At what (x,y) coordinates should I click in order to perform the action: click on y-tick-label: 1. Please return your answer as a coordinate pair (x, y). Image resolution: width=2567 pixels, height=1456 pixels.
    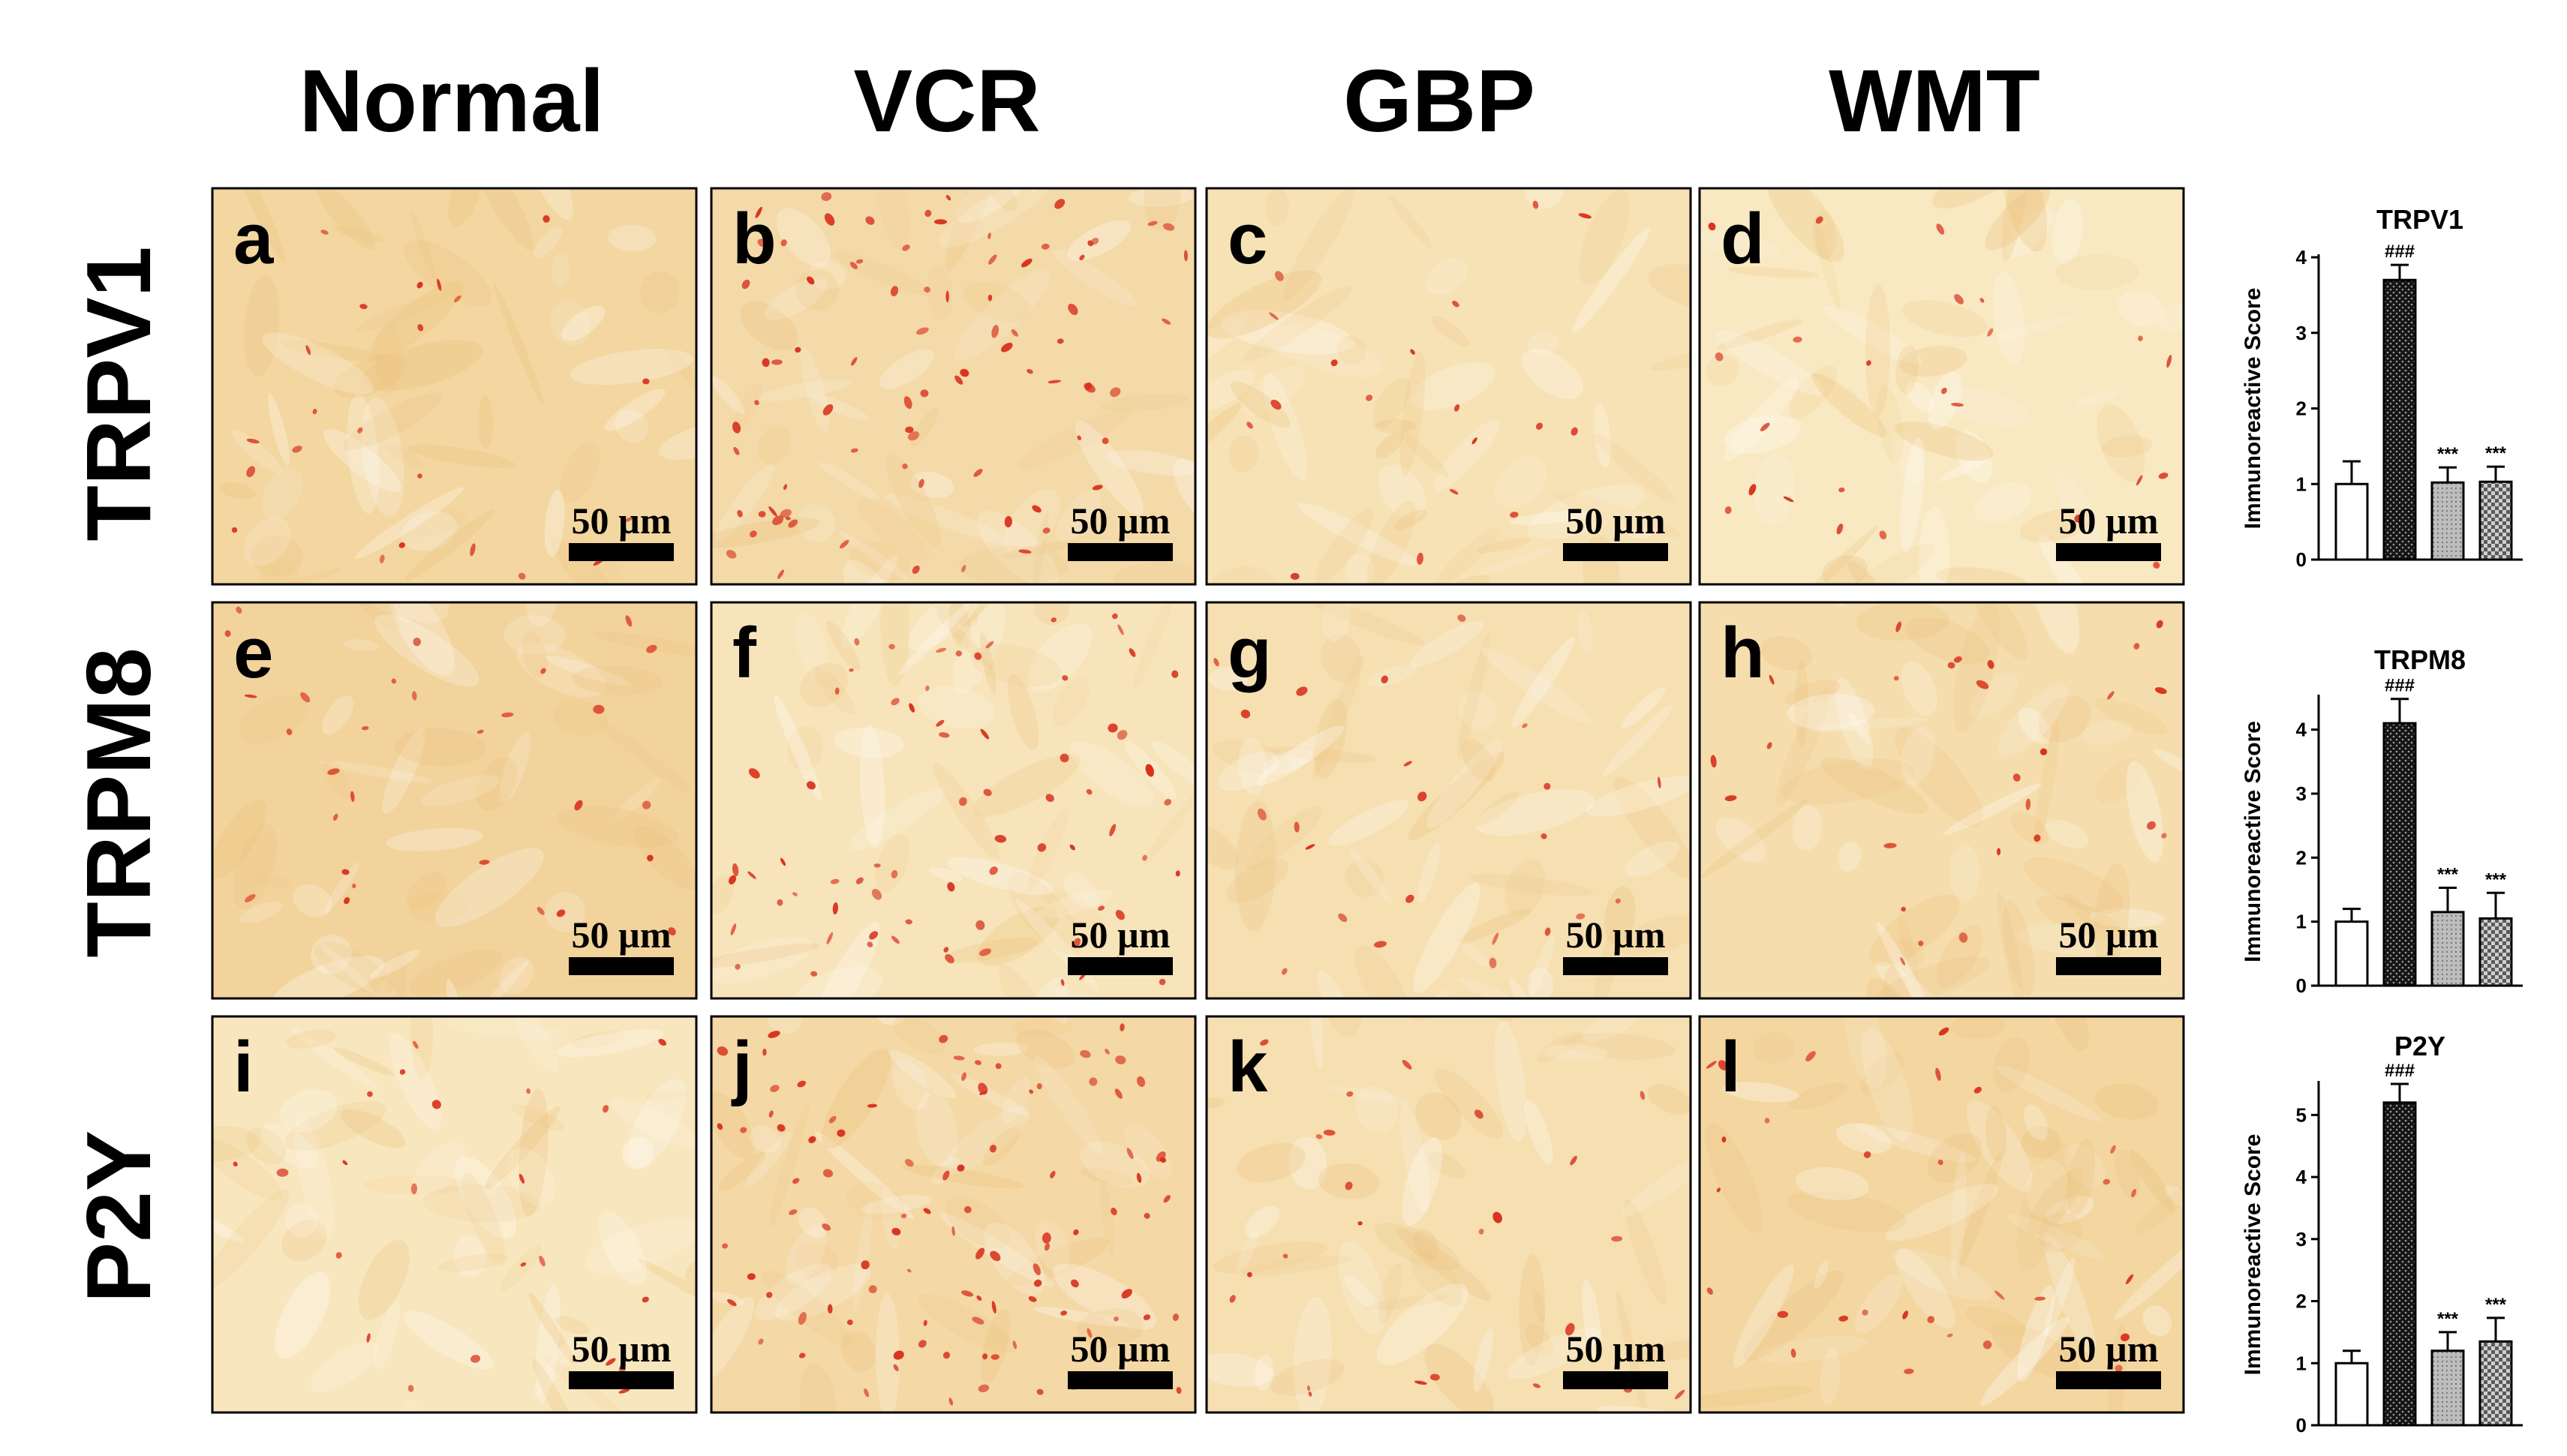
    Looking at the image, I should click on (2301, 484).